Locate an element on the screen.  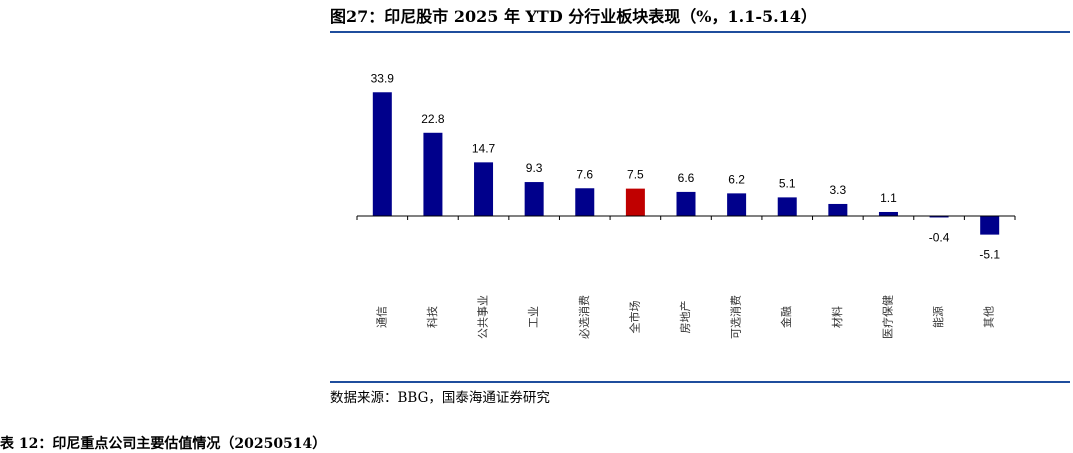
source-rule is located at coordinates (700, 382).